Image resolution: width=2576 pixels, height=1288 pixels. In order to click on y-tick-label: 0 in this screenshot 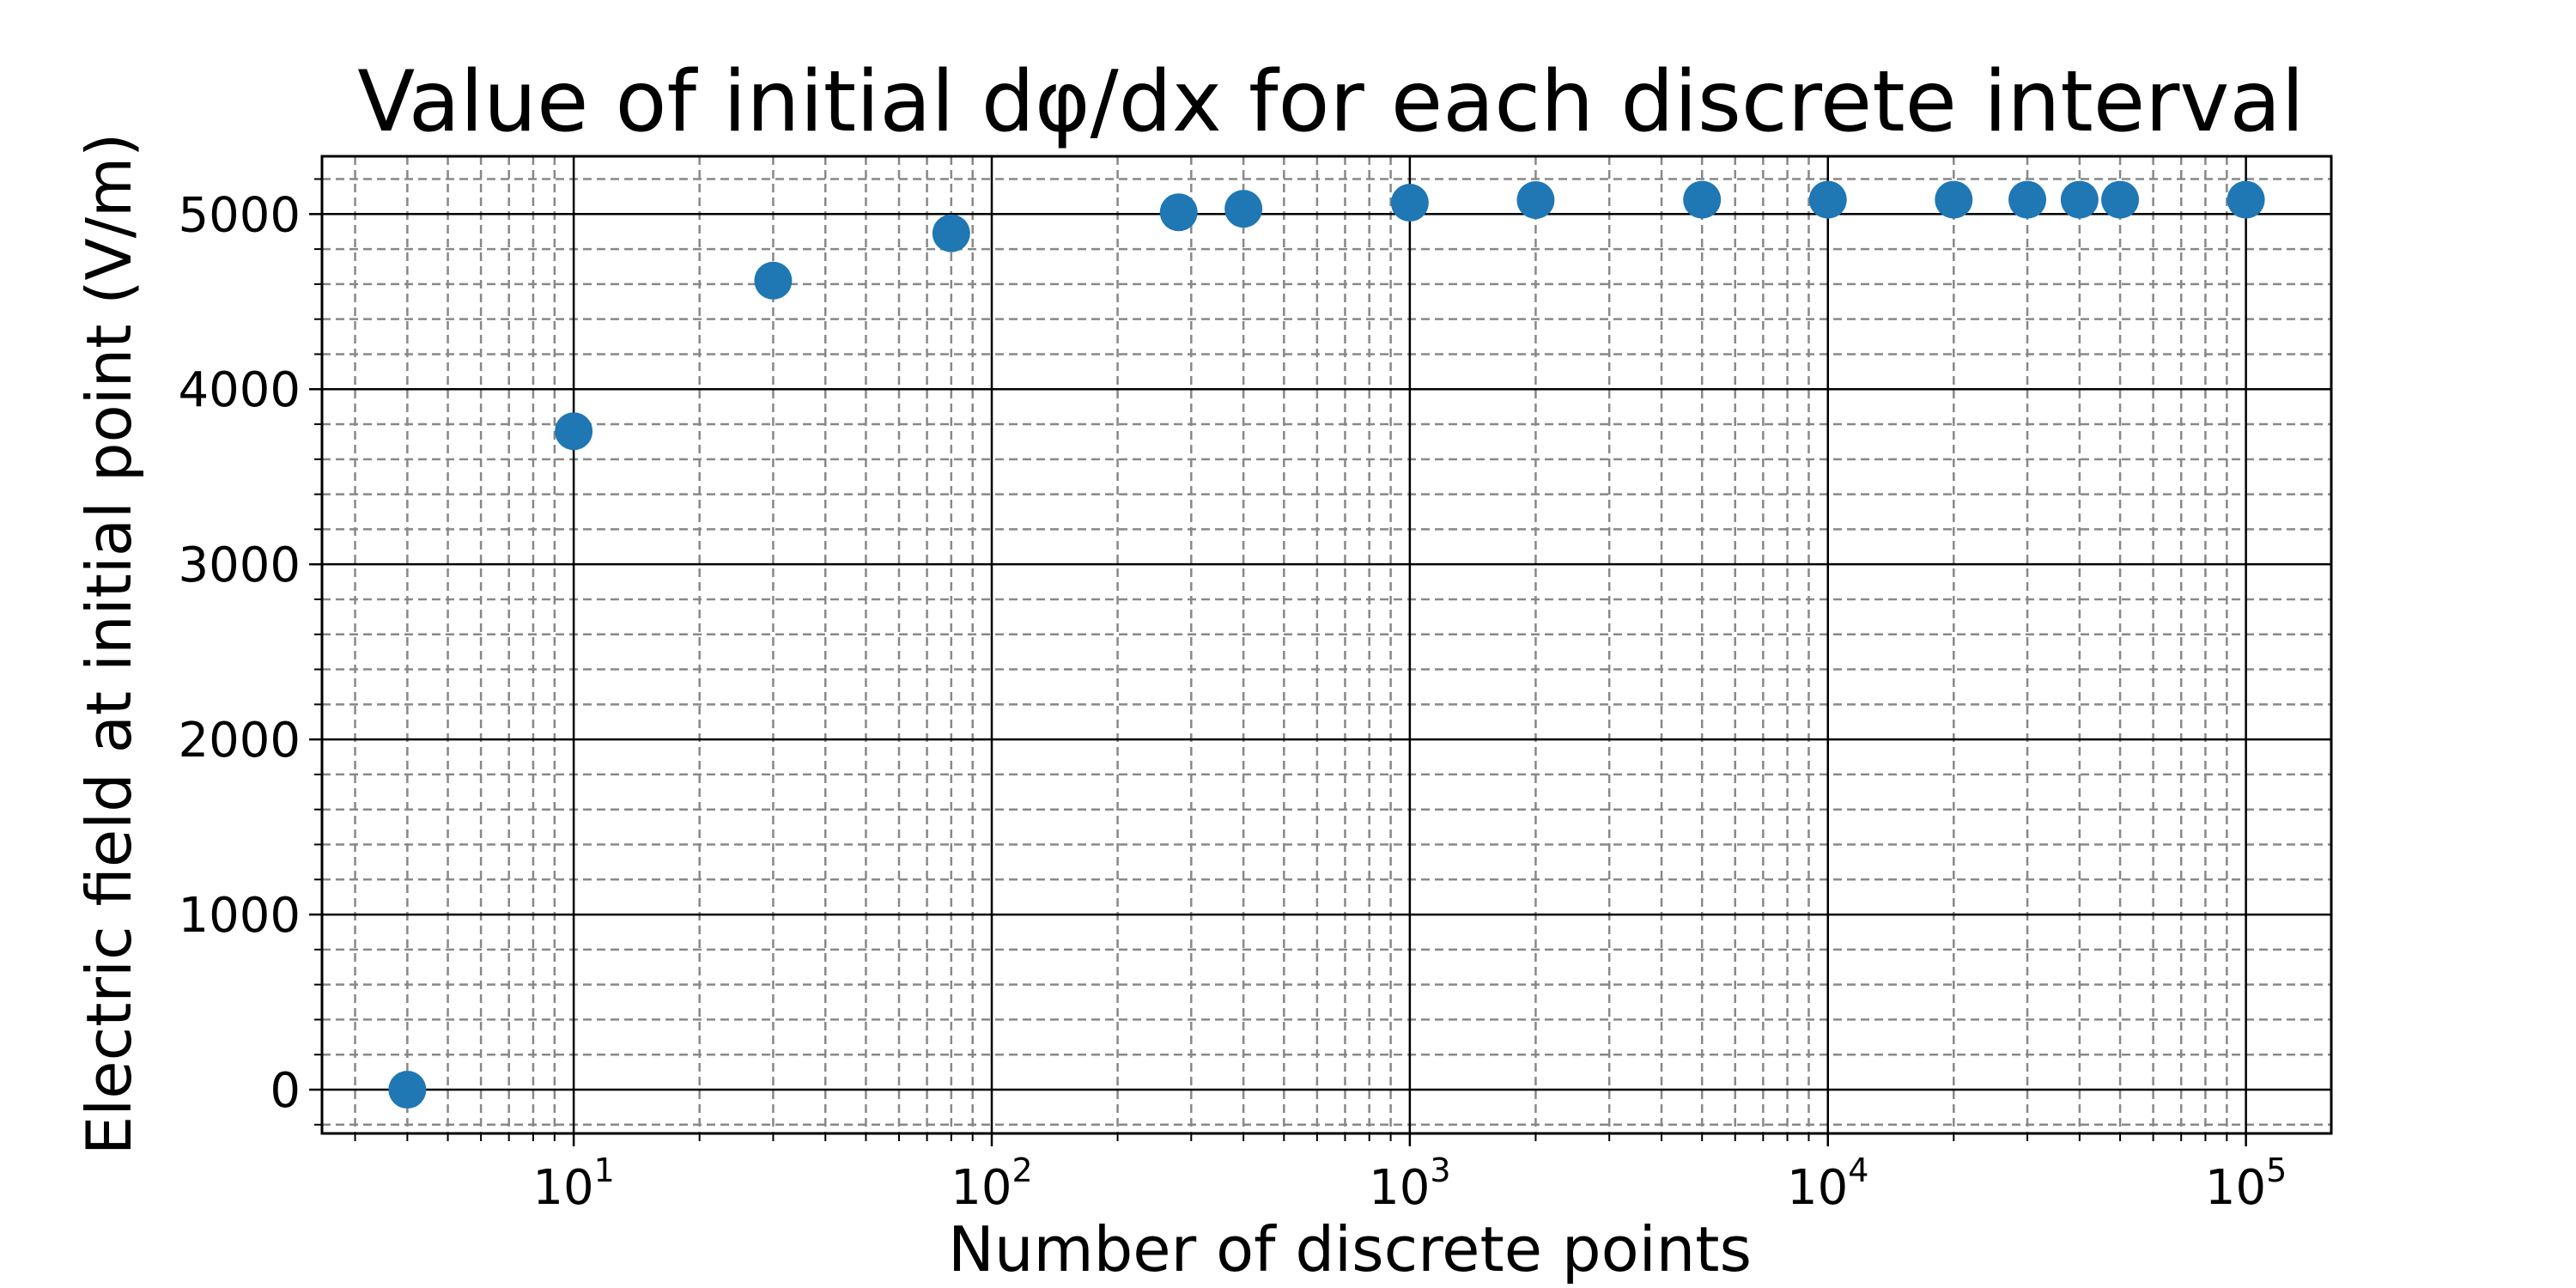, I will do `click(285, 1091)`.